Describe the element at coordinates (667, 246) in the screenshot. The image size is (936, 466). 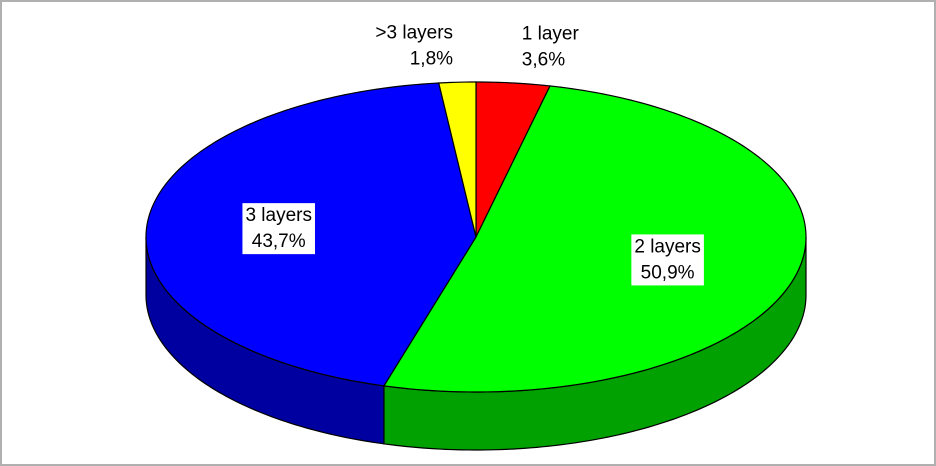
I see `label-name: 2 layers` at that location.